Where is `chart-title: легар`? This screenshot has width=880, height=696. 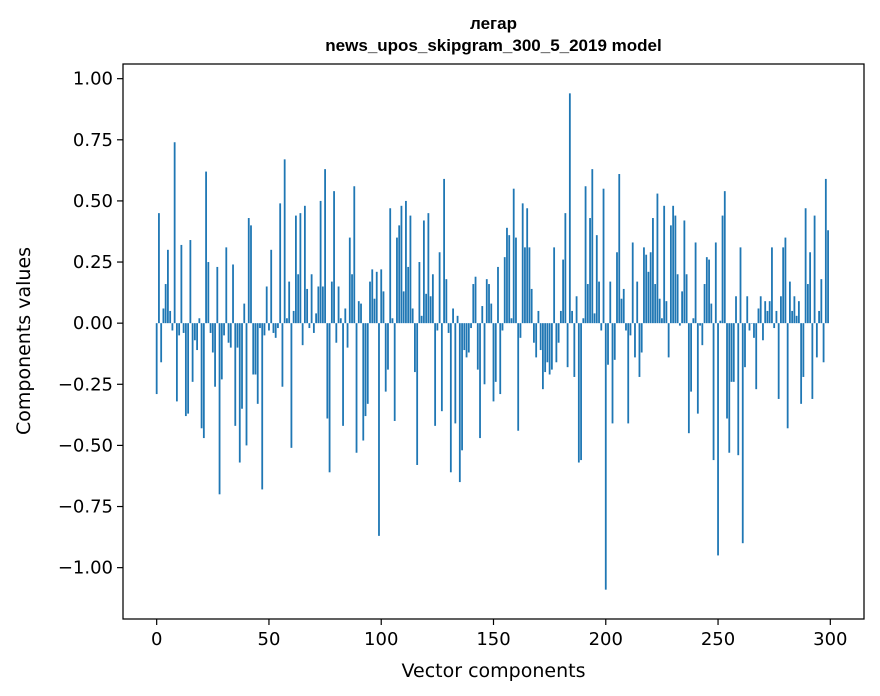 chart-title: легар is located at coordinates (493, 23).